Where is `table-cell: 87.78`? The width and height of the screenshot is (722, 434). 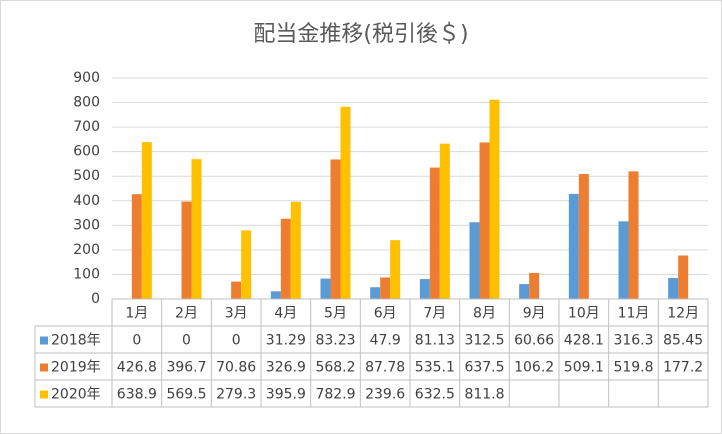 table-cell: 87.78 is located at coordinates (385, 368).